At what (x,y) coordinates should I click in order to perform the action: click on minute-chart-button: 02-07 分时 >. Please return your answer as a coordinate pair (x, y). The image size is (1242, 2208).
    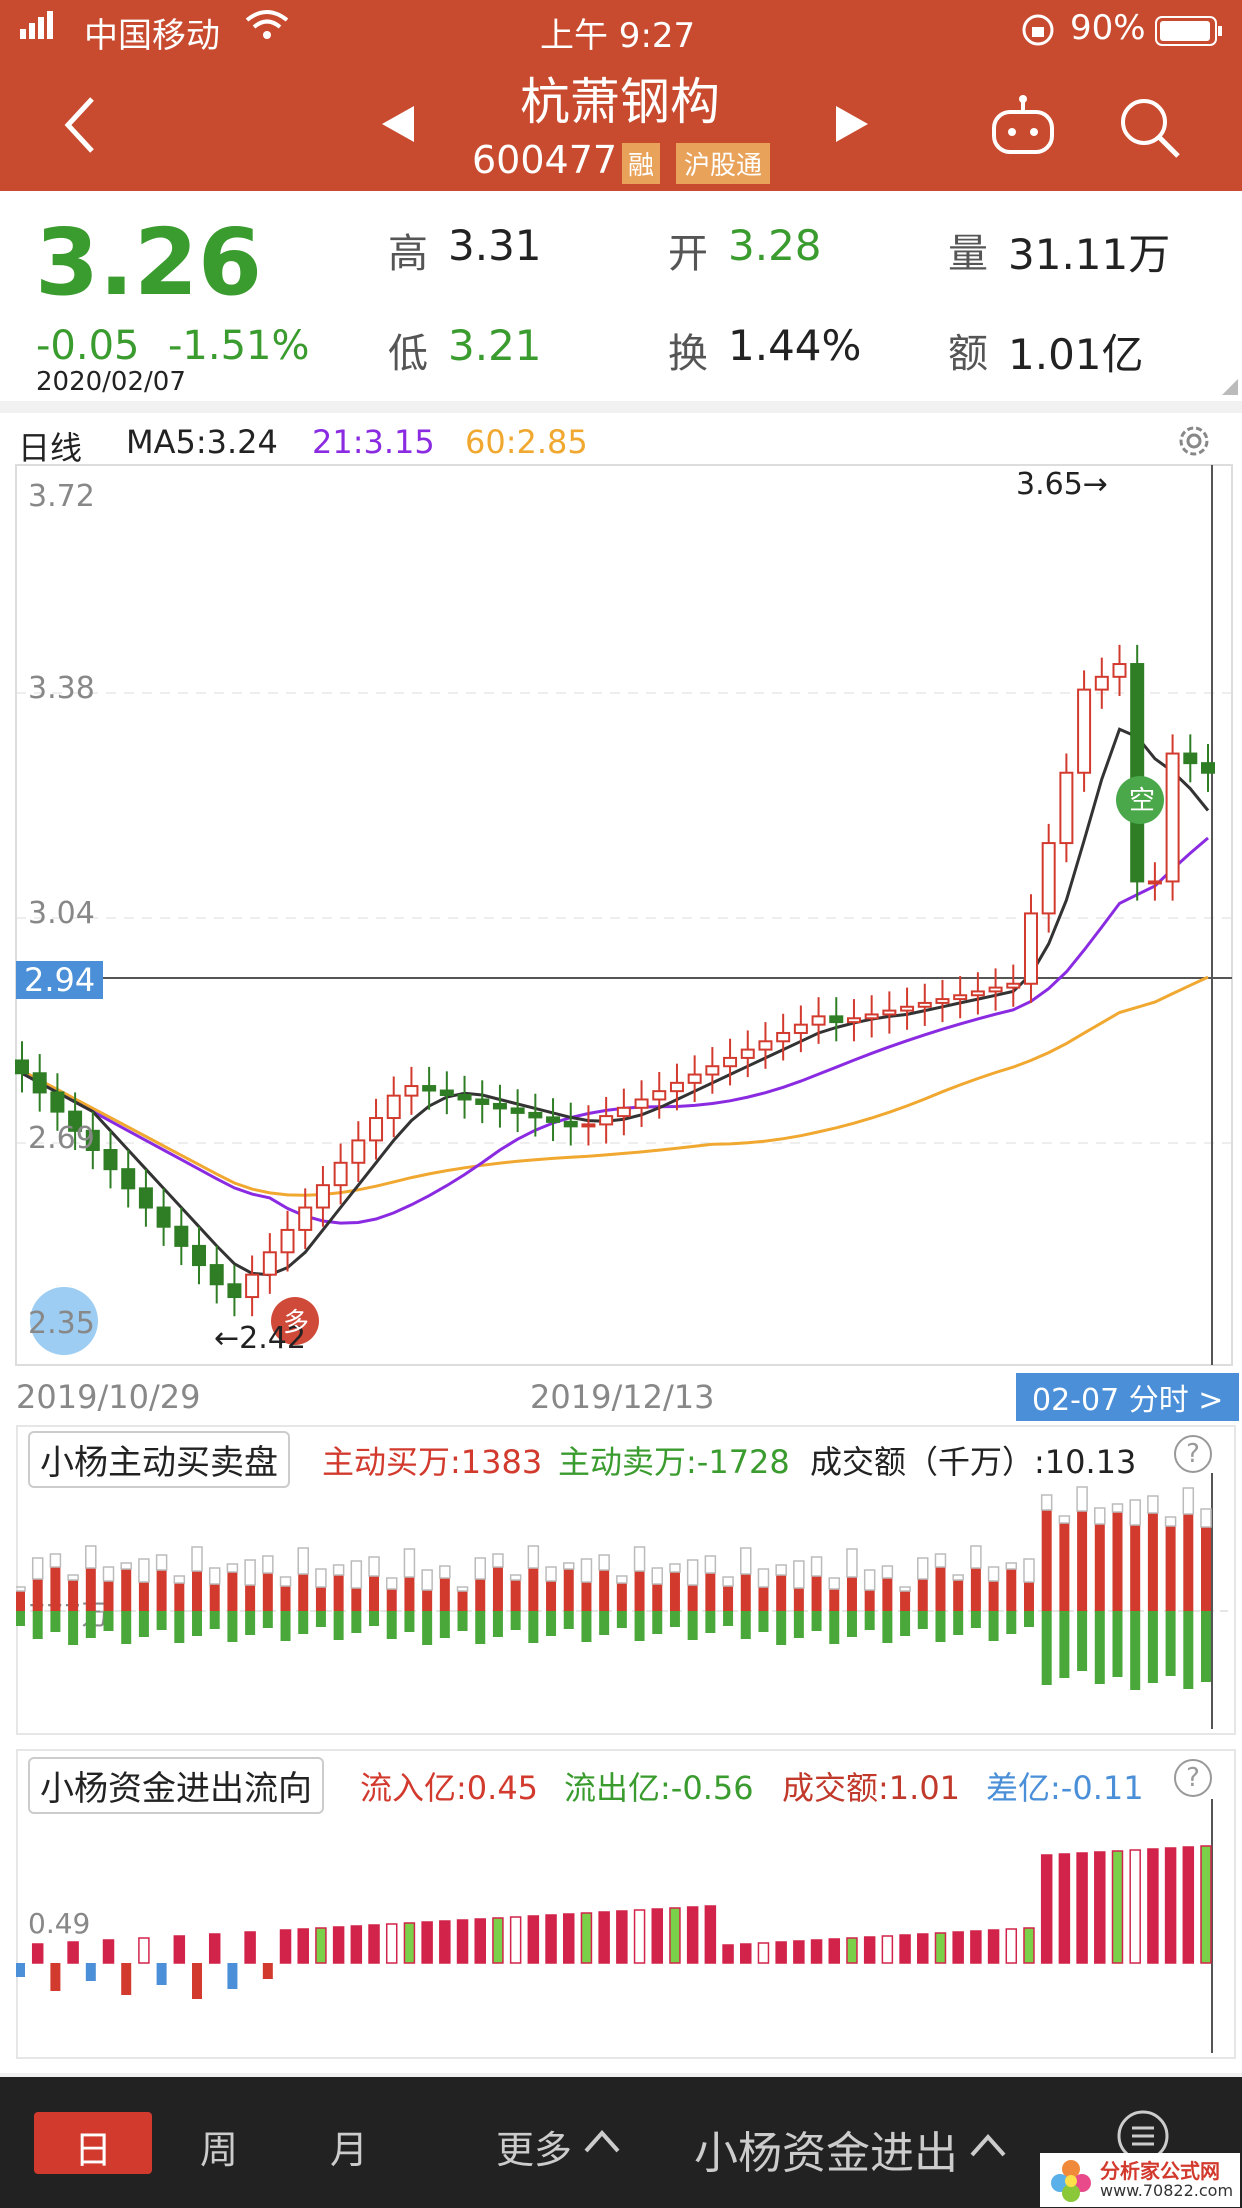
    Looking at the image, I should click on (1128, 1397).